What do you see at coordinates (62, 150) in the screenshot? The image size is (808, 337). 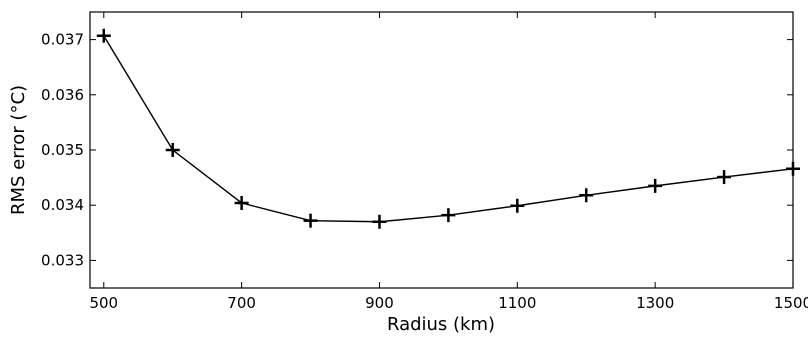 I see `y-tick-label: 0.035` at bounding box center [62, 150].